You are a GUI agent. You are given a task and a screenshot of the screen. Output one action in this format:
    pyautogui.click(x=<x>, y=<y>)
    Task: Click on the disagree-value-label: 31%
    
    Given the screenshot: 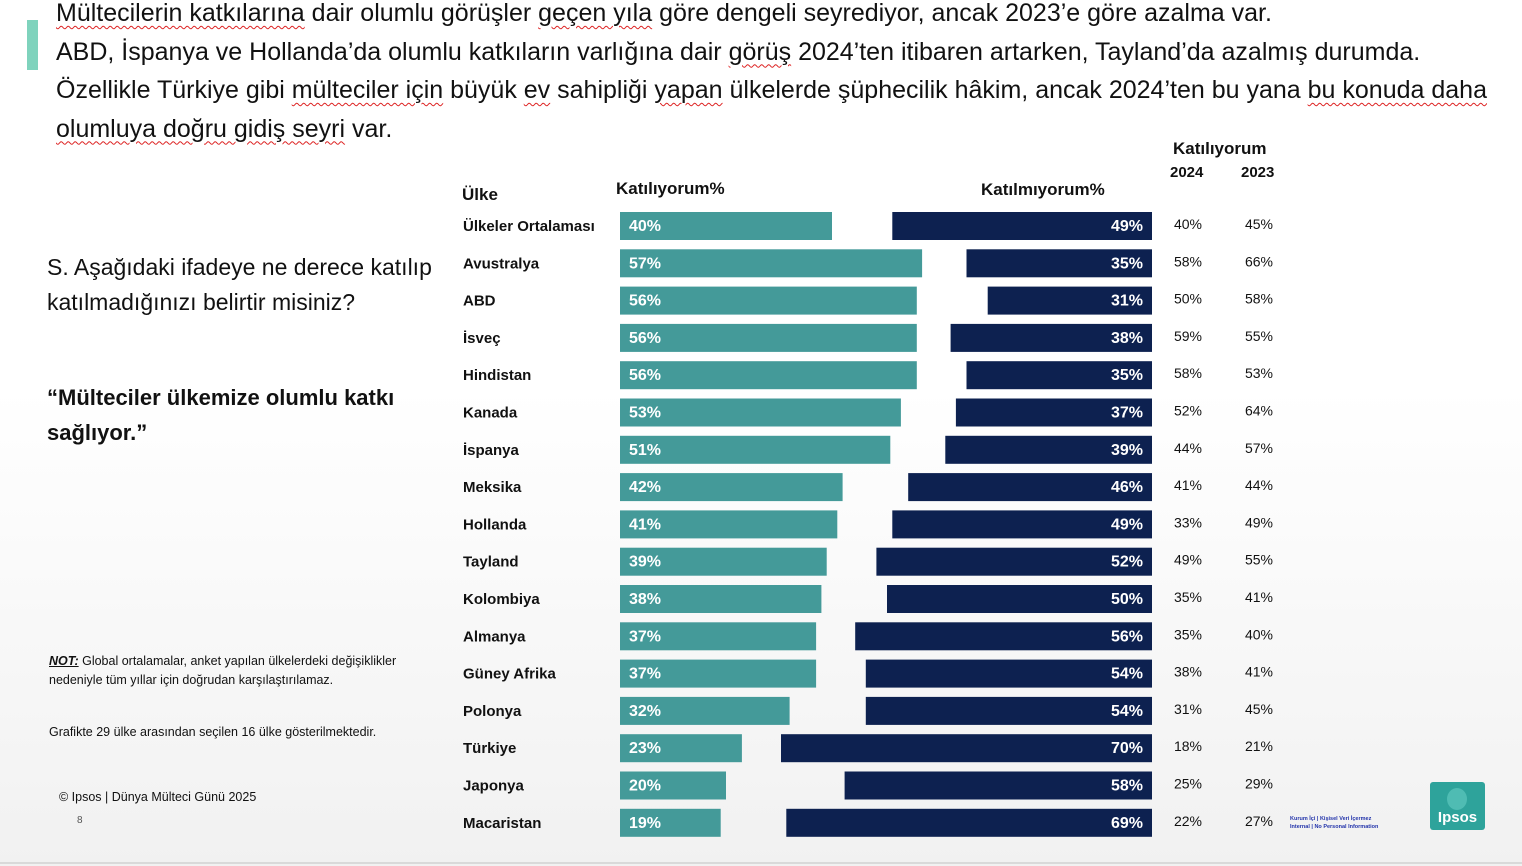 What is the action you would take?
    pyautogui.click(x=1127, y=301)
    